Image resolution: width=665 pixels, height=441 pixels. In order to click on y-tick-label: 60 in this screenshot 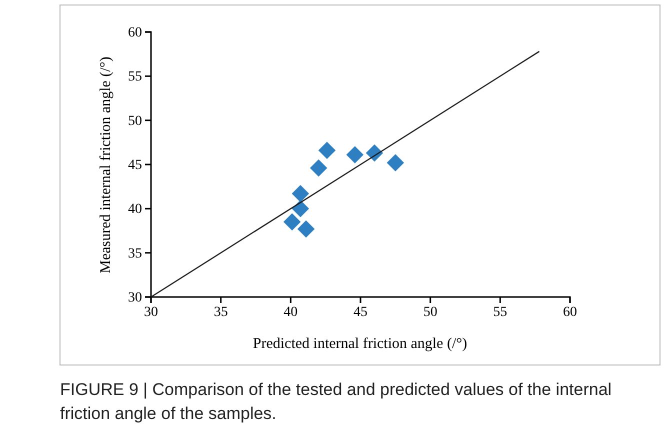, I will do `click(135, 32)`.